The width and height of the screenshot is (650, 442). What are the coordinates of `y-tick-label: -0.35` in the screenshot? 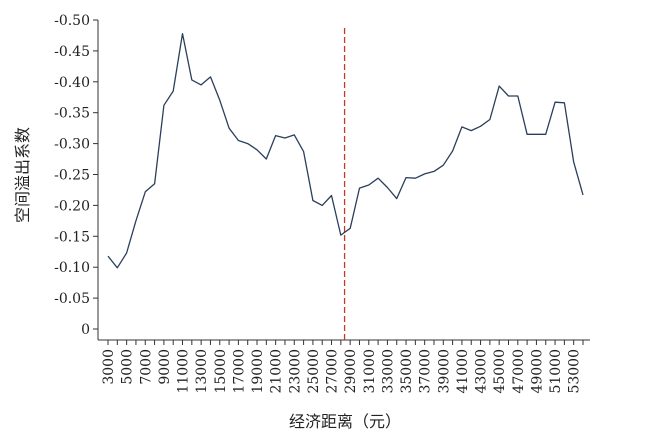 It's located at (72, 114).